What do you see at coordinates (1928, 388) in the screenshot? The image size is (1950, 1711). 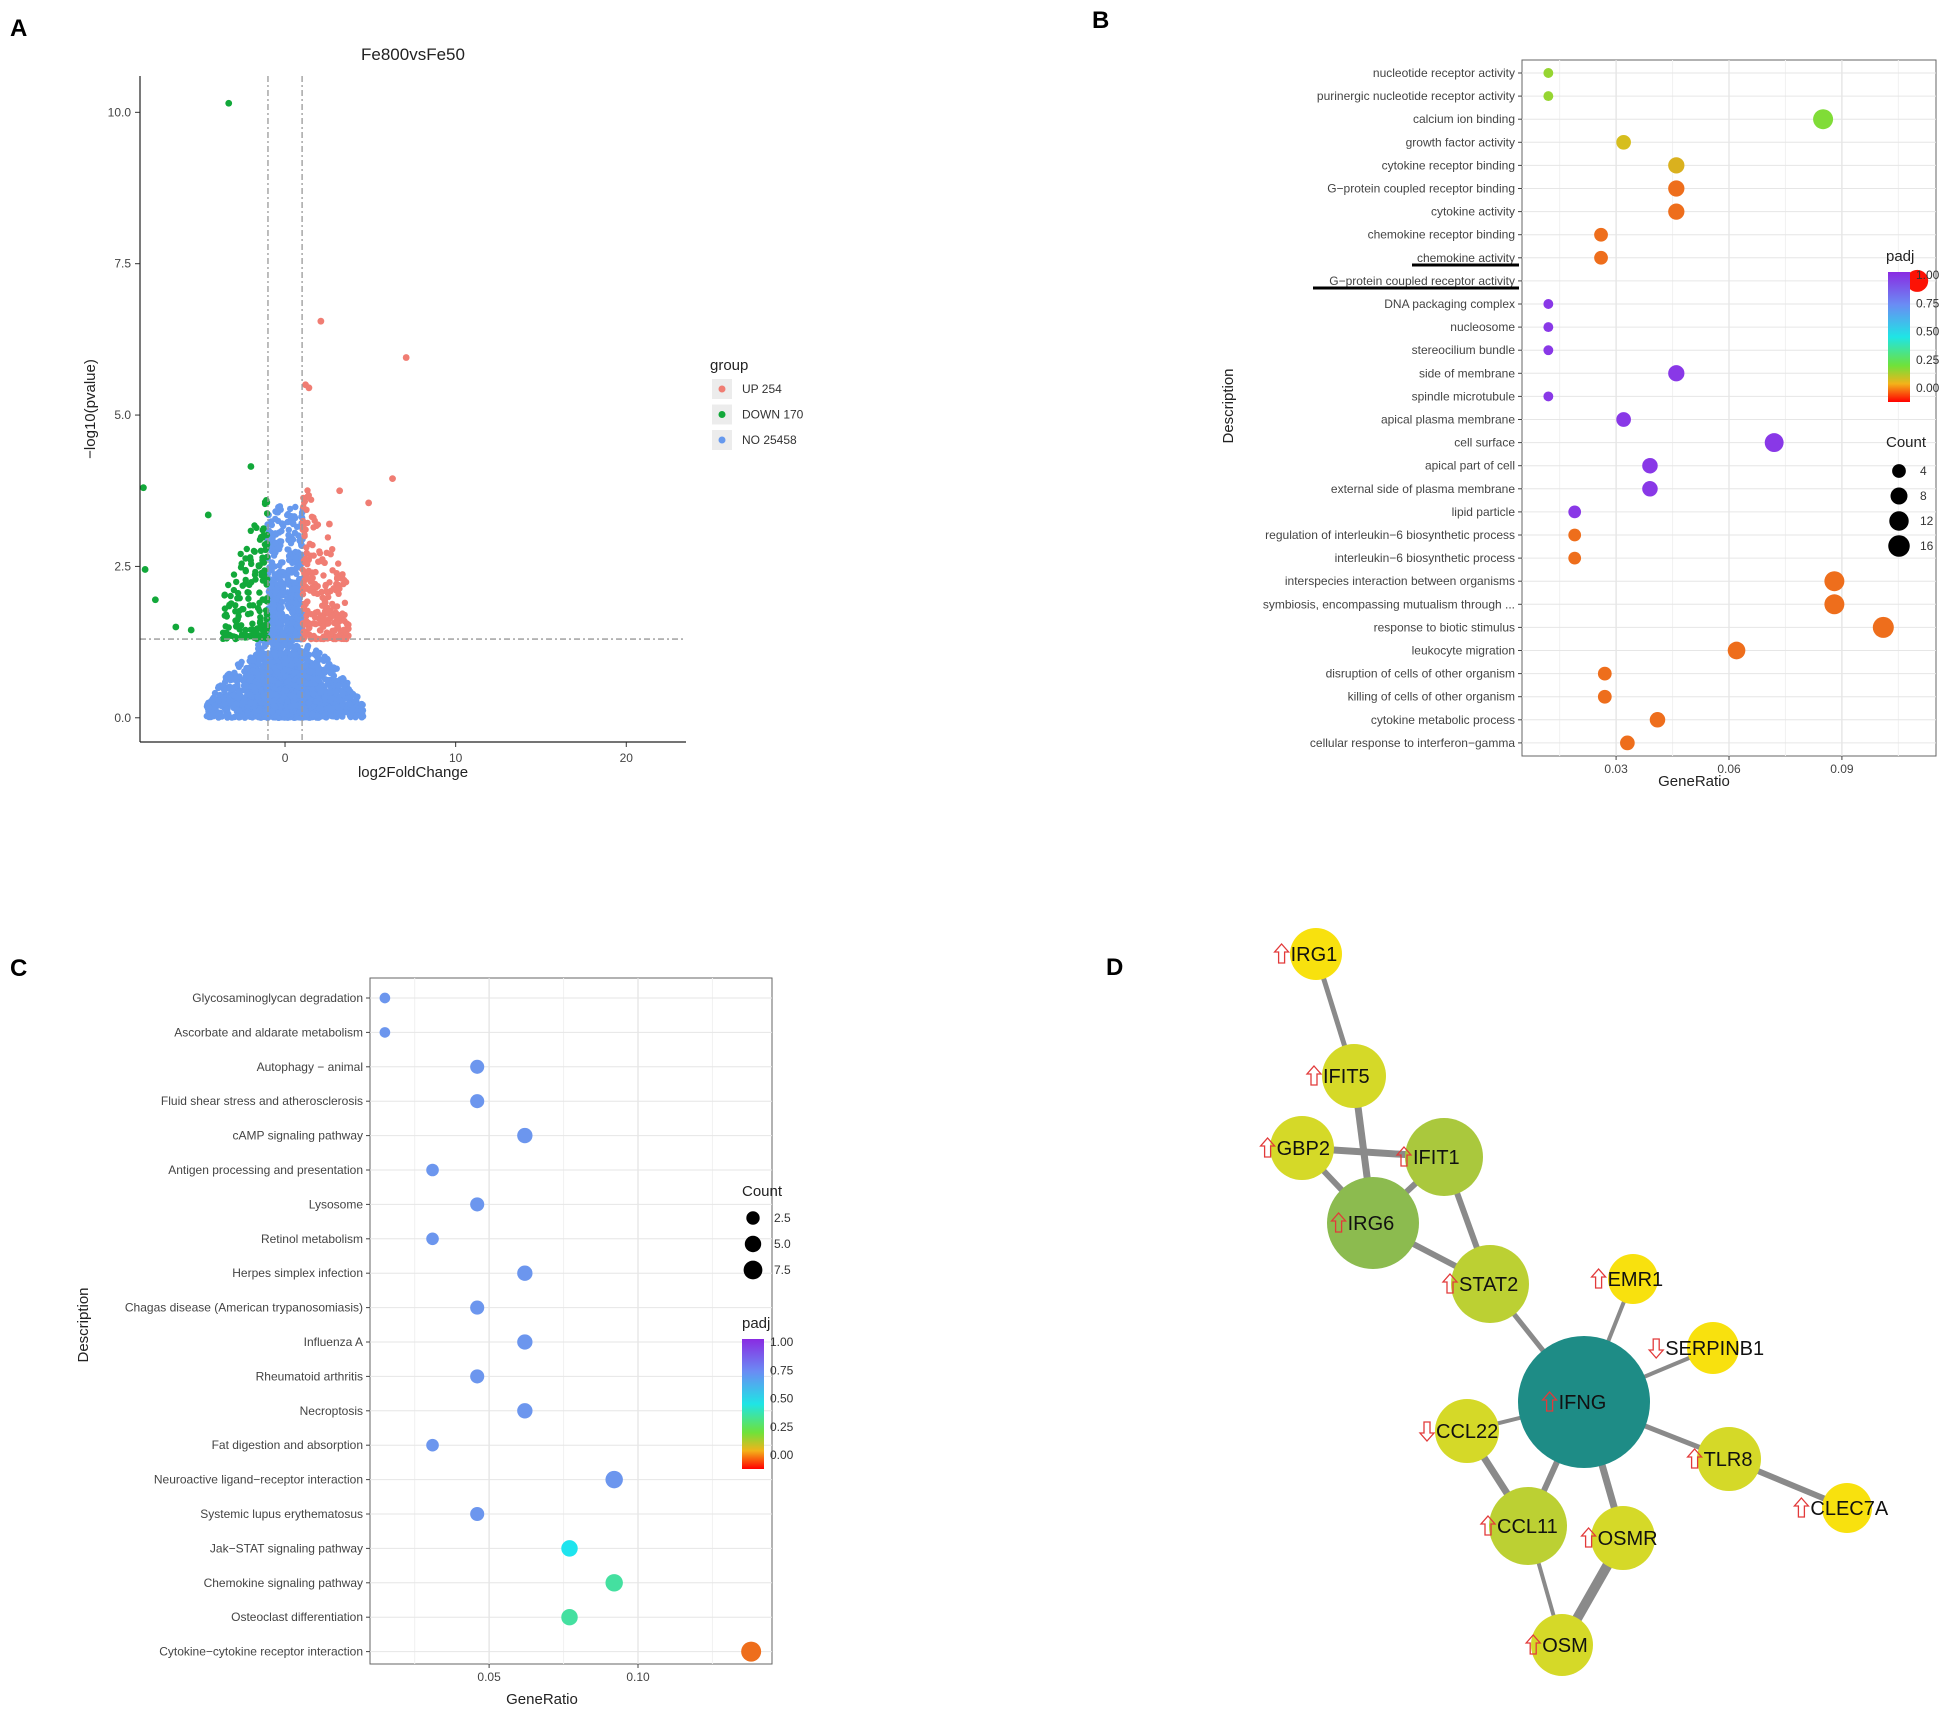 I see `go-padj-tick: 0.00` at bounding box center [1928, 388].